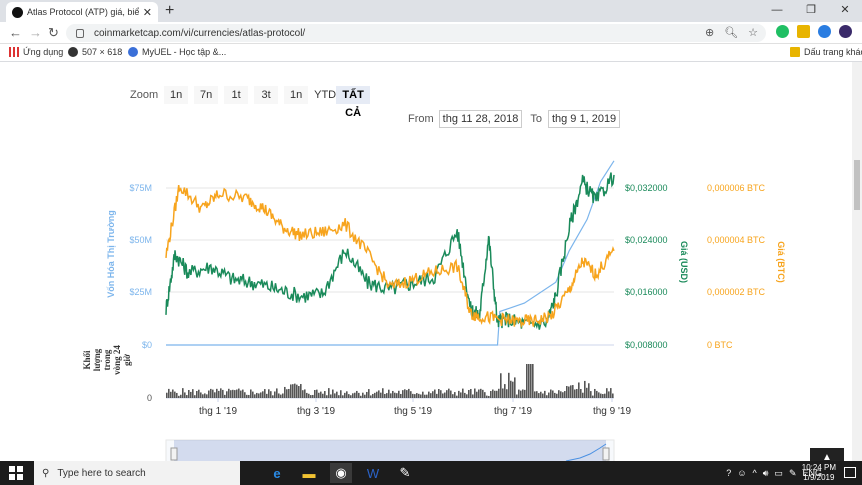 The width and height of the screenshot is (862, 485). I want to click on bookmark-star-icon: ☆, so click(753, 33).